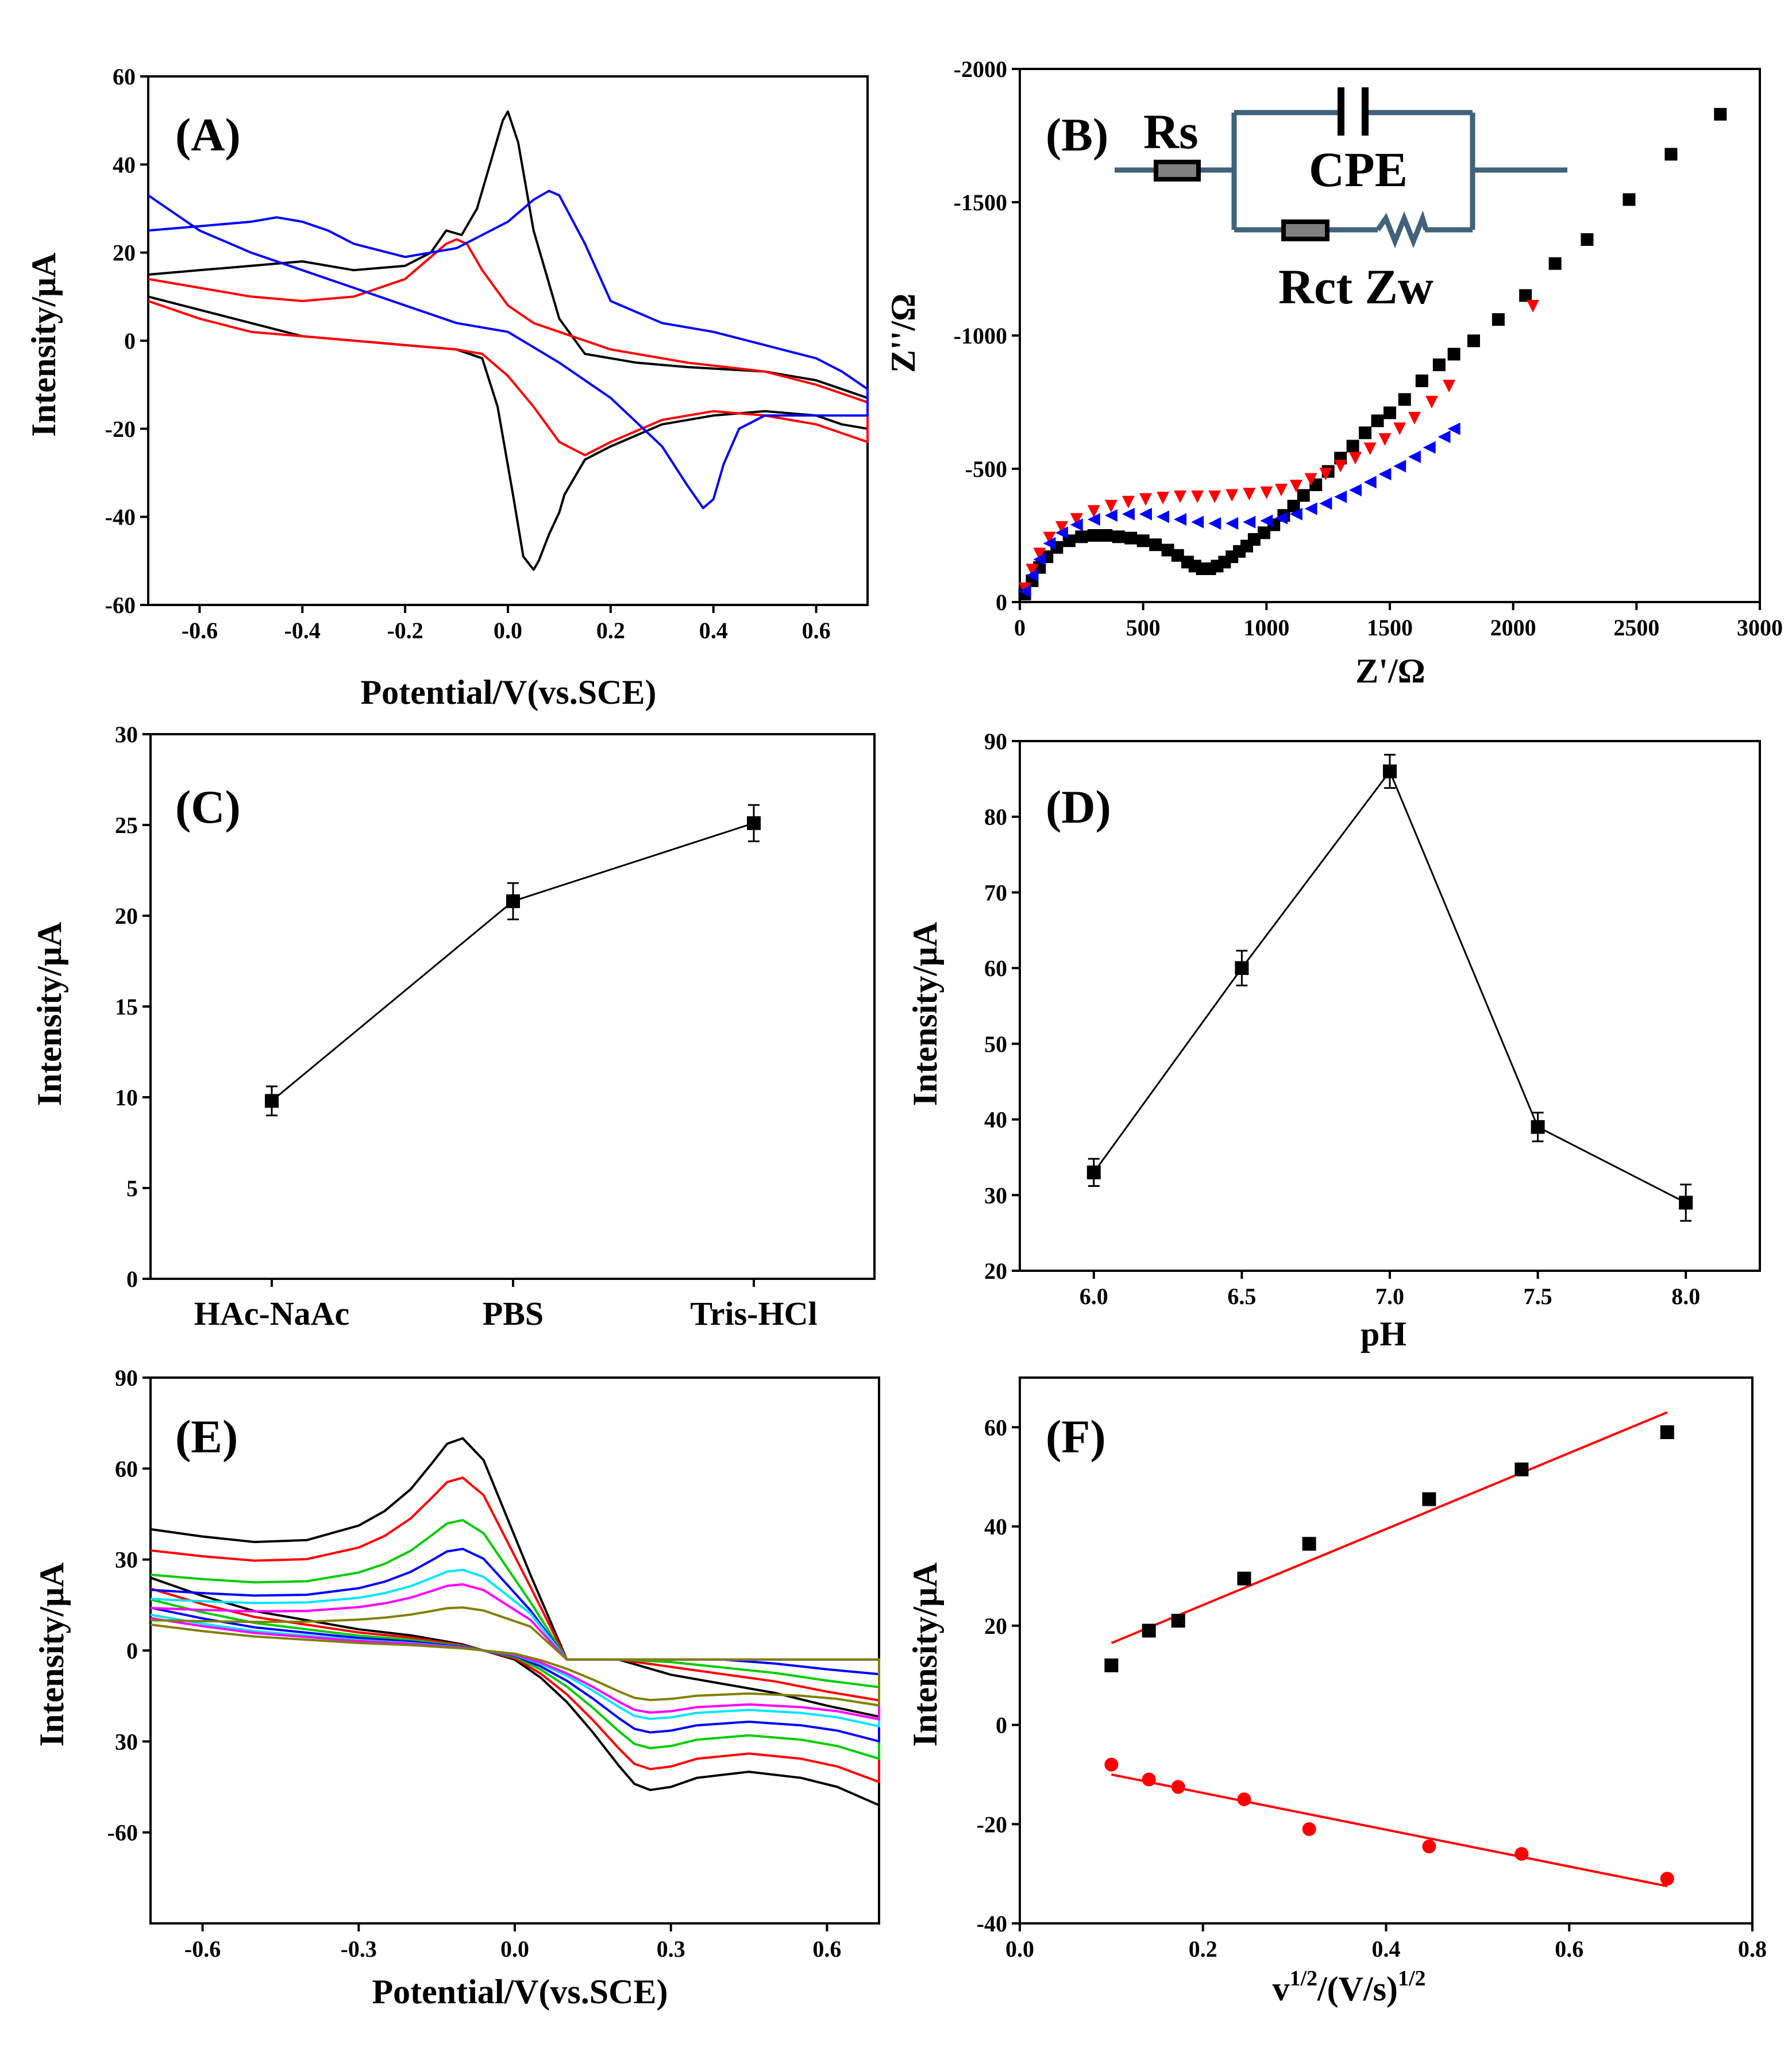  Describe the element at coordinates (126, 1469) in the screenshot. I see `panel-e-y-tick-label: 60` at that location.